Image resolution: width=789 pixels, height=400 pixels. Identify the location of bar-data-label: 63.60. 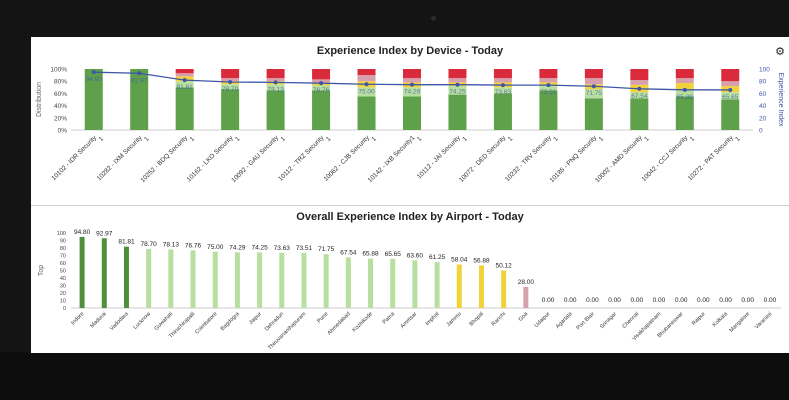
(415, 255).